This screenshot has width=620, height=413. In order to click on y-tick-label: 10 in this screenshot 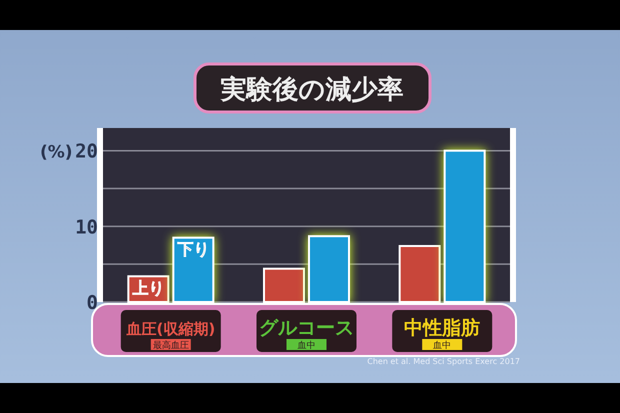, I will do `click(86, 227)`.